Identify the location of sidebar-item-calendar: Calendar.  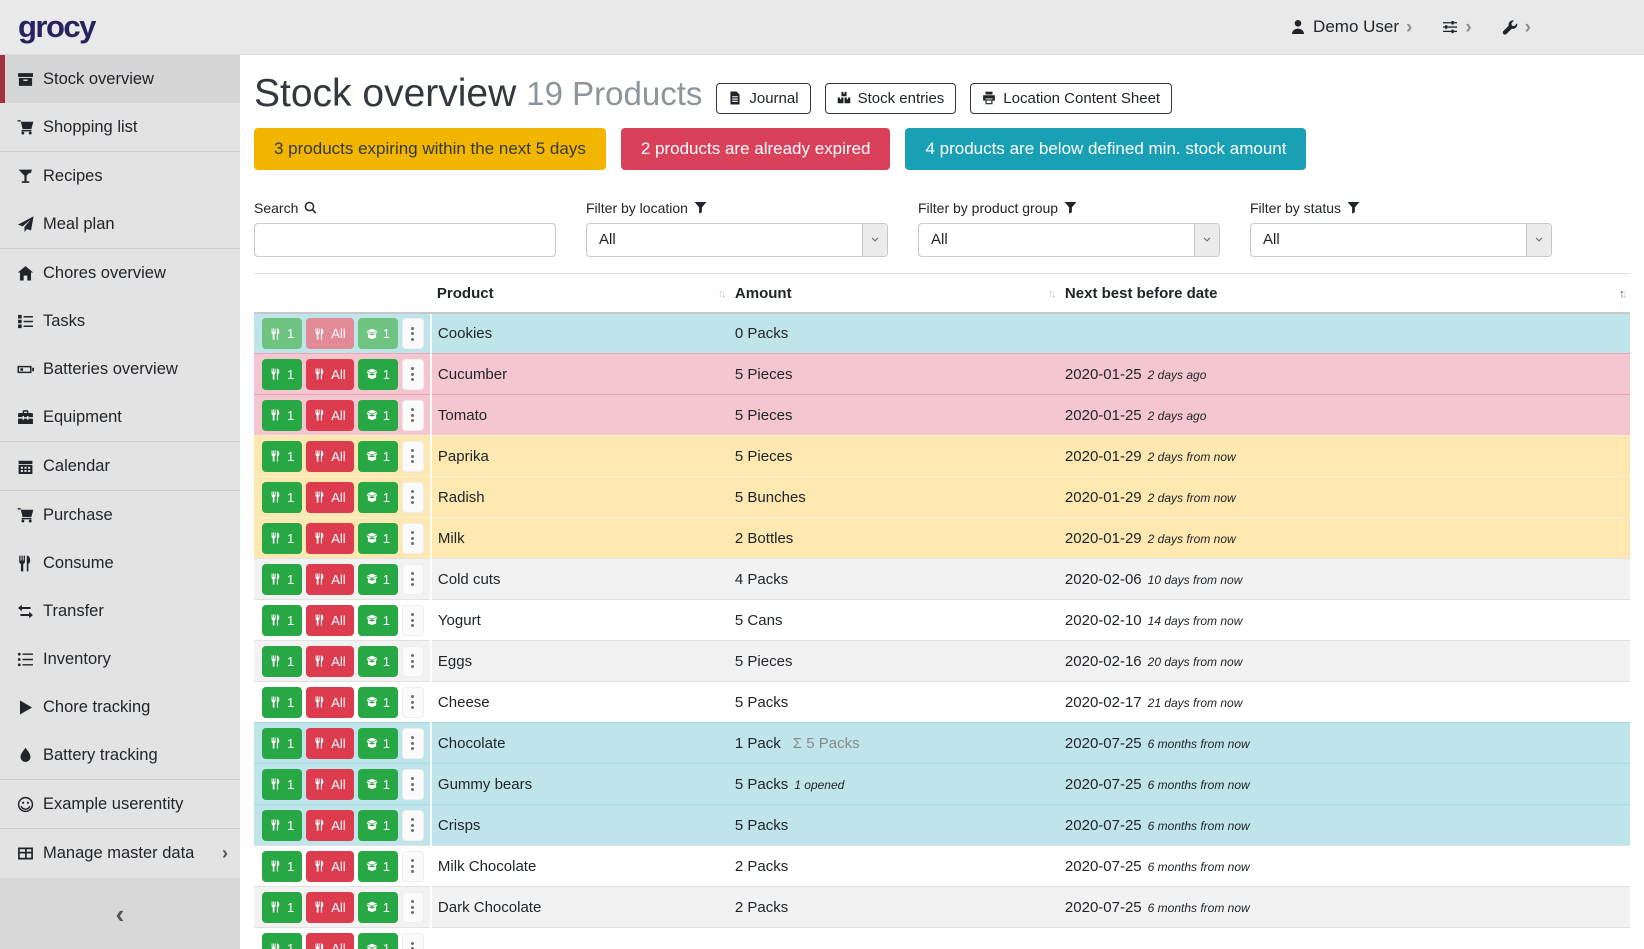
(120, 466).